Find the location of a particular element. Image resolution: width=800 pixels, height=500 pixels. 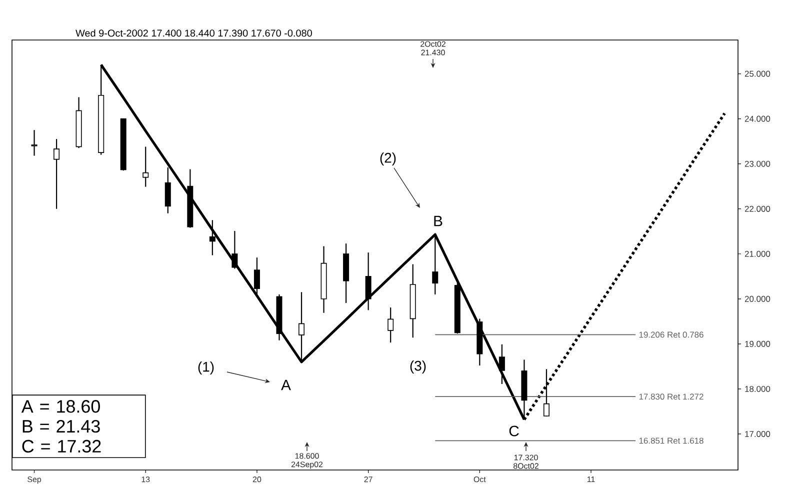

annotation: A is located at coordinates (286, 385).